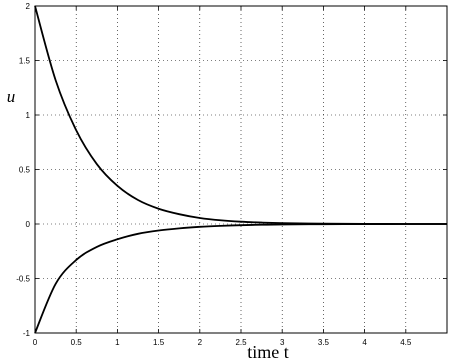 Image resolution: width=449 pixels, height=360 pixels. Describe the element at coordinates (200, 342) in the screenshot. I see `x-tick-label: 2` at that location.